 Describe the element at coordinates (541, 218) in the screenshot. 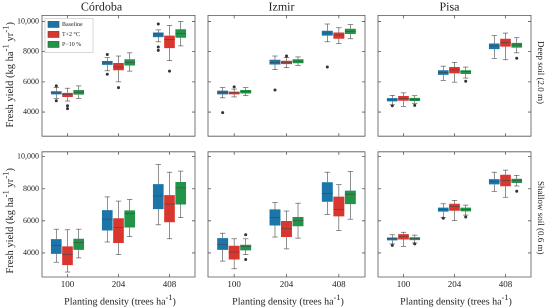

I see `y2-axis-title: Shallow soil (0.6 m)` at that location.